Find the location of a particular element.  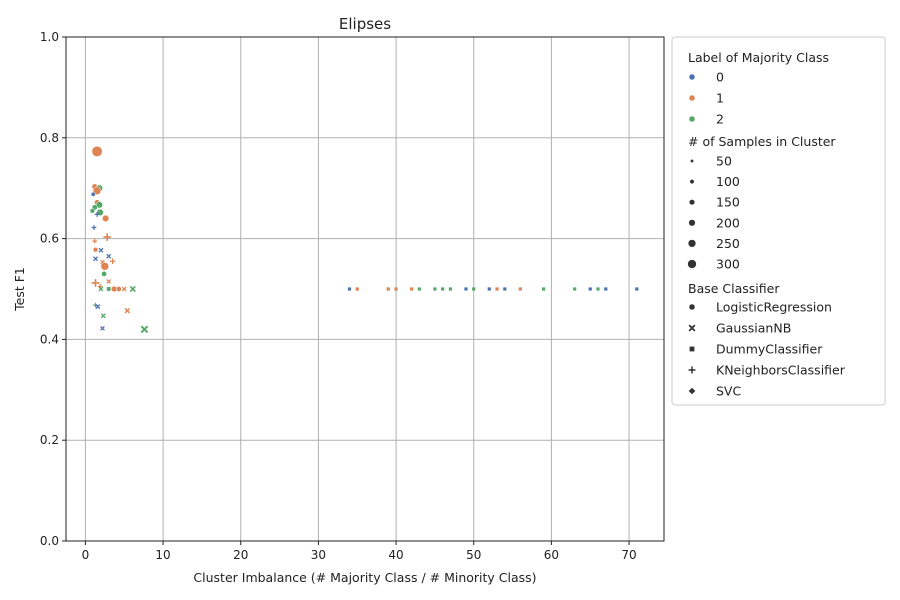

y-tick-label: 0.4 is located at coordinates (49, 339).